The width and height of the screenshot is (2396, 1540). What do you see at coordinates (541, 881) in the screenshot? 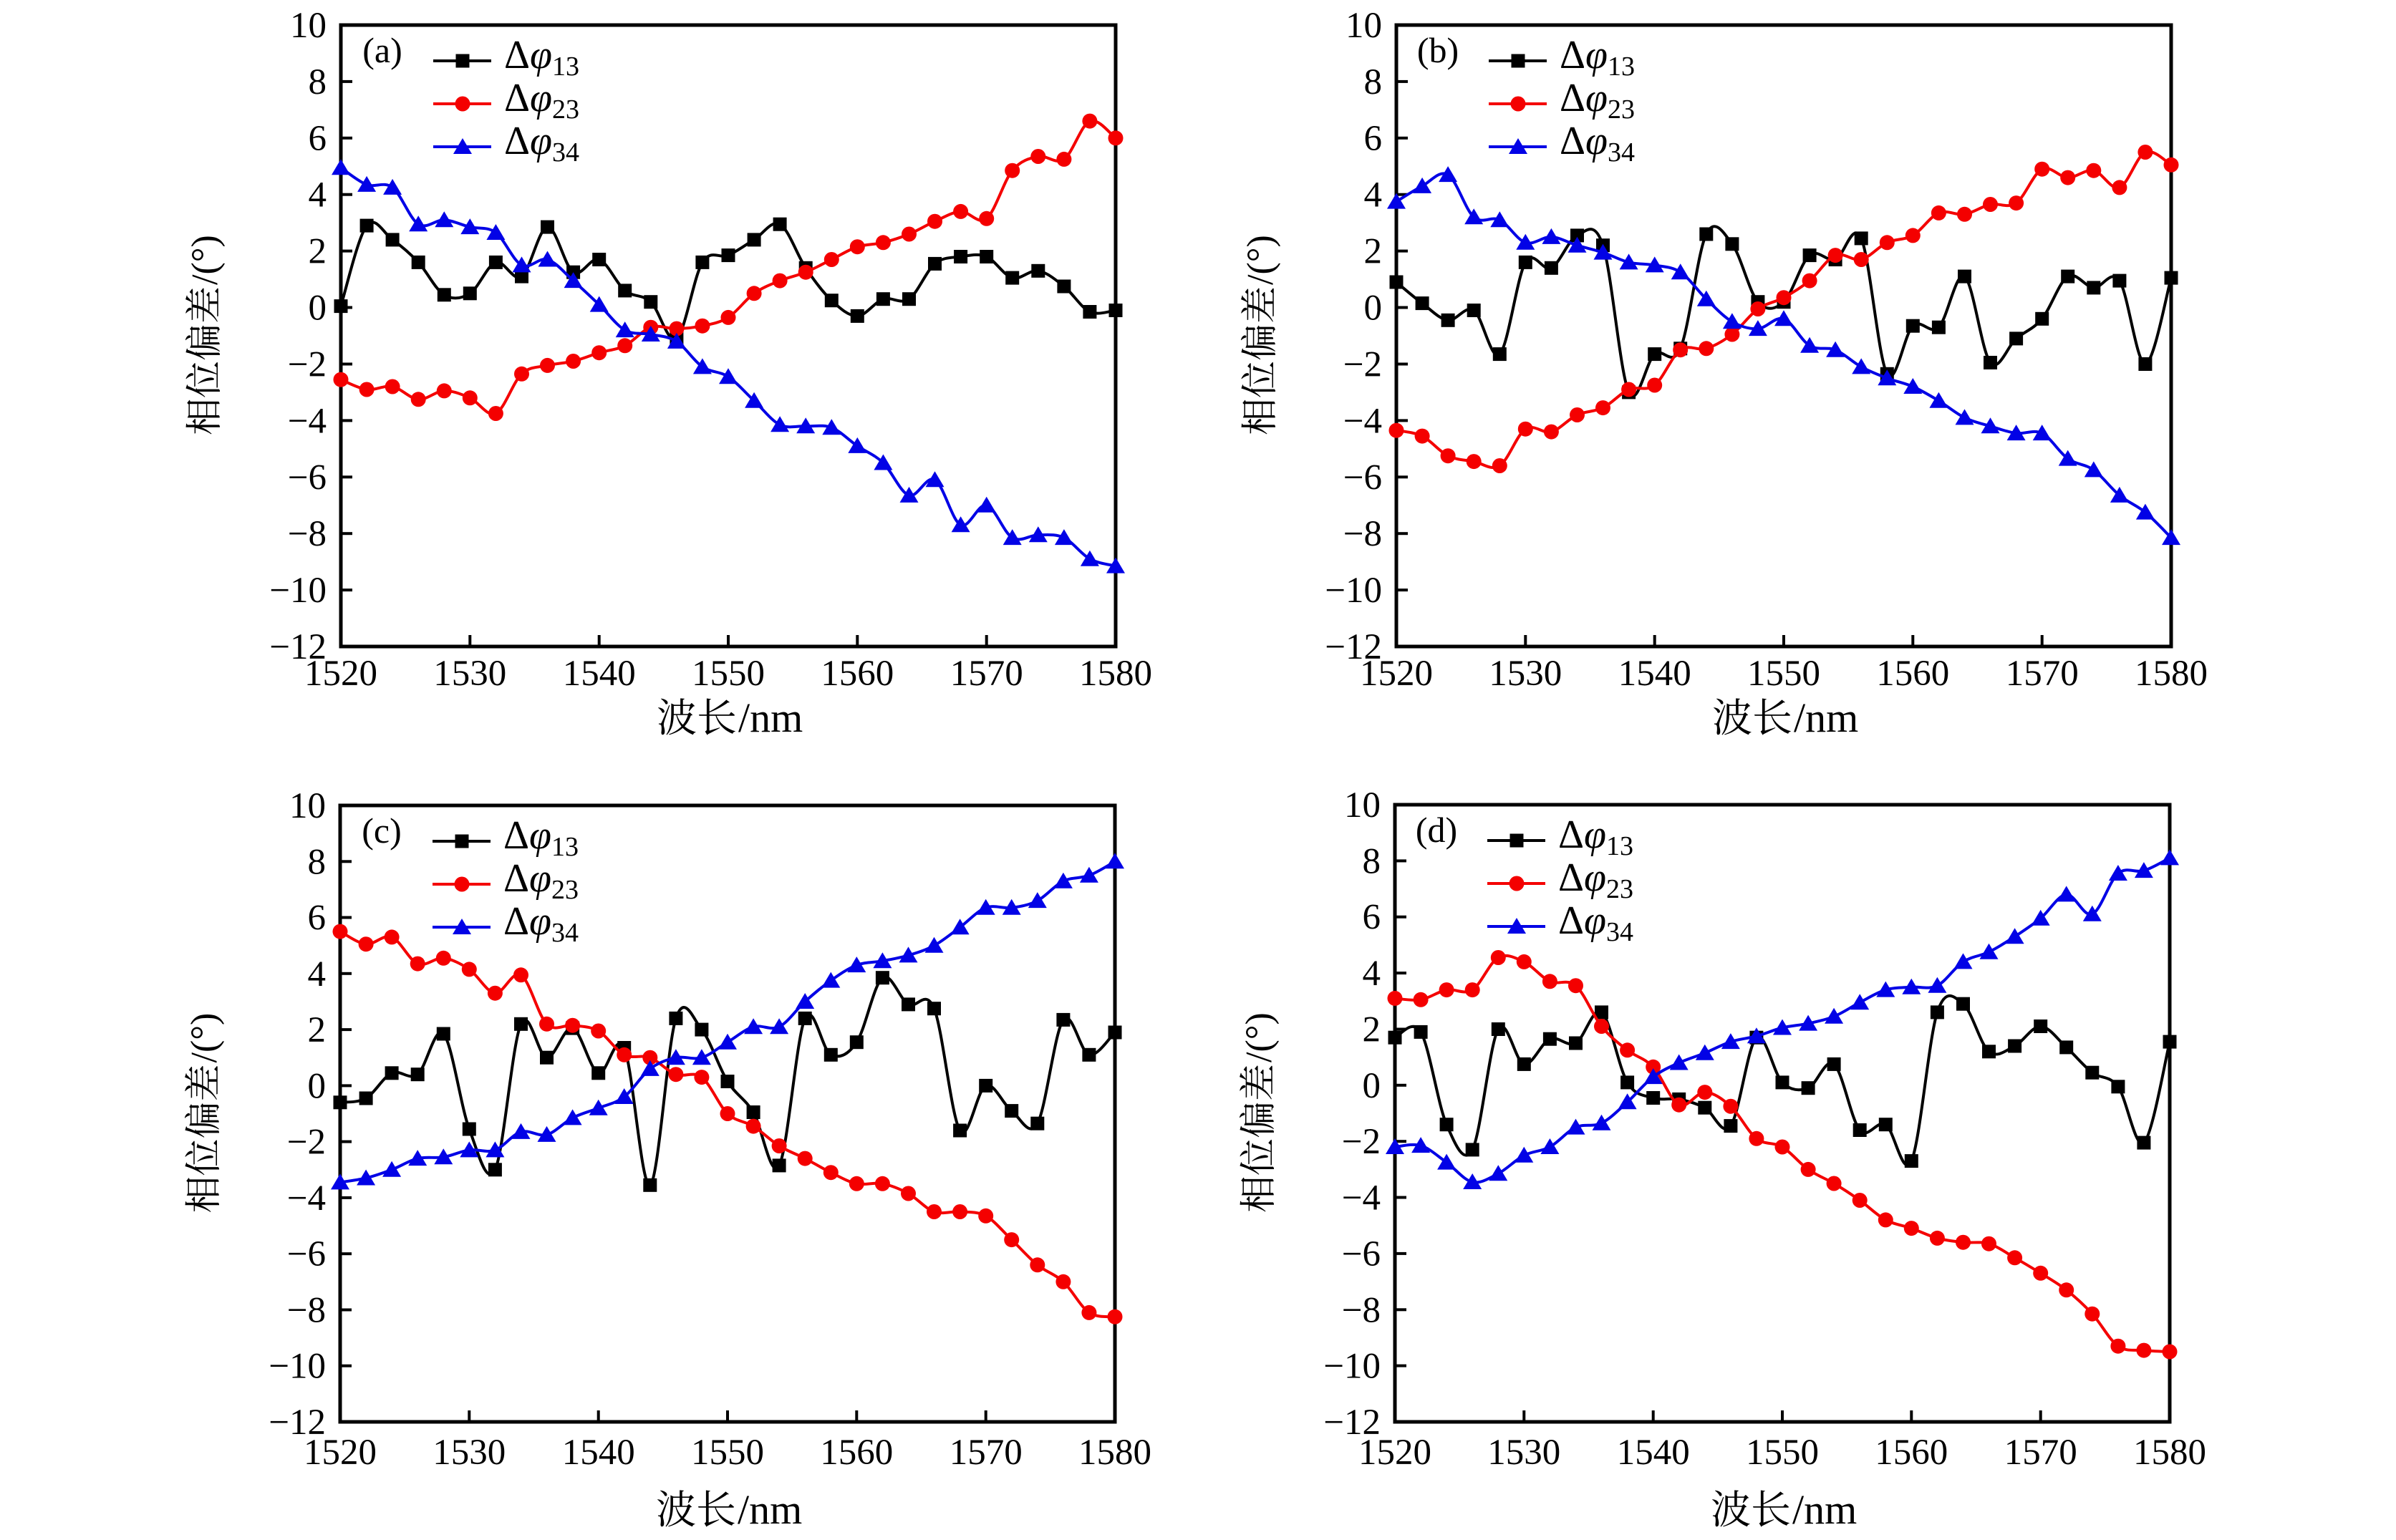
I see `svg-text: Δφ23` at bounding box center [541, 881].